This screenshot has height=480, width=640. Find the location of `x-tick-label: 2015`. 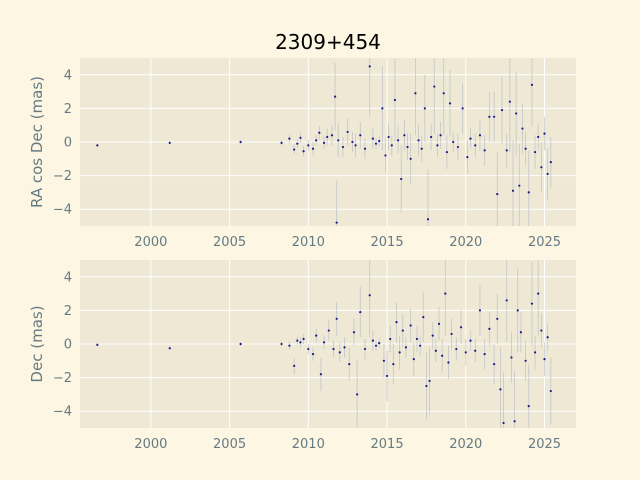

x-tick-label: 2015 is located at coordinates (387, 242).